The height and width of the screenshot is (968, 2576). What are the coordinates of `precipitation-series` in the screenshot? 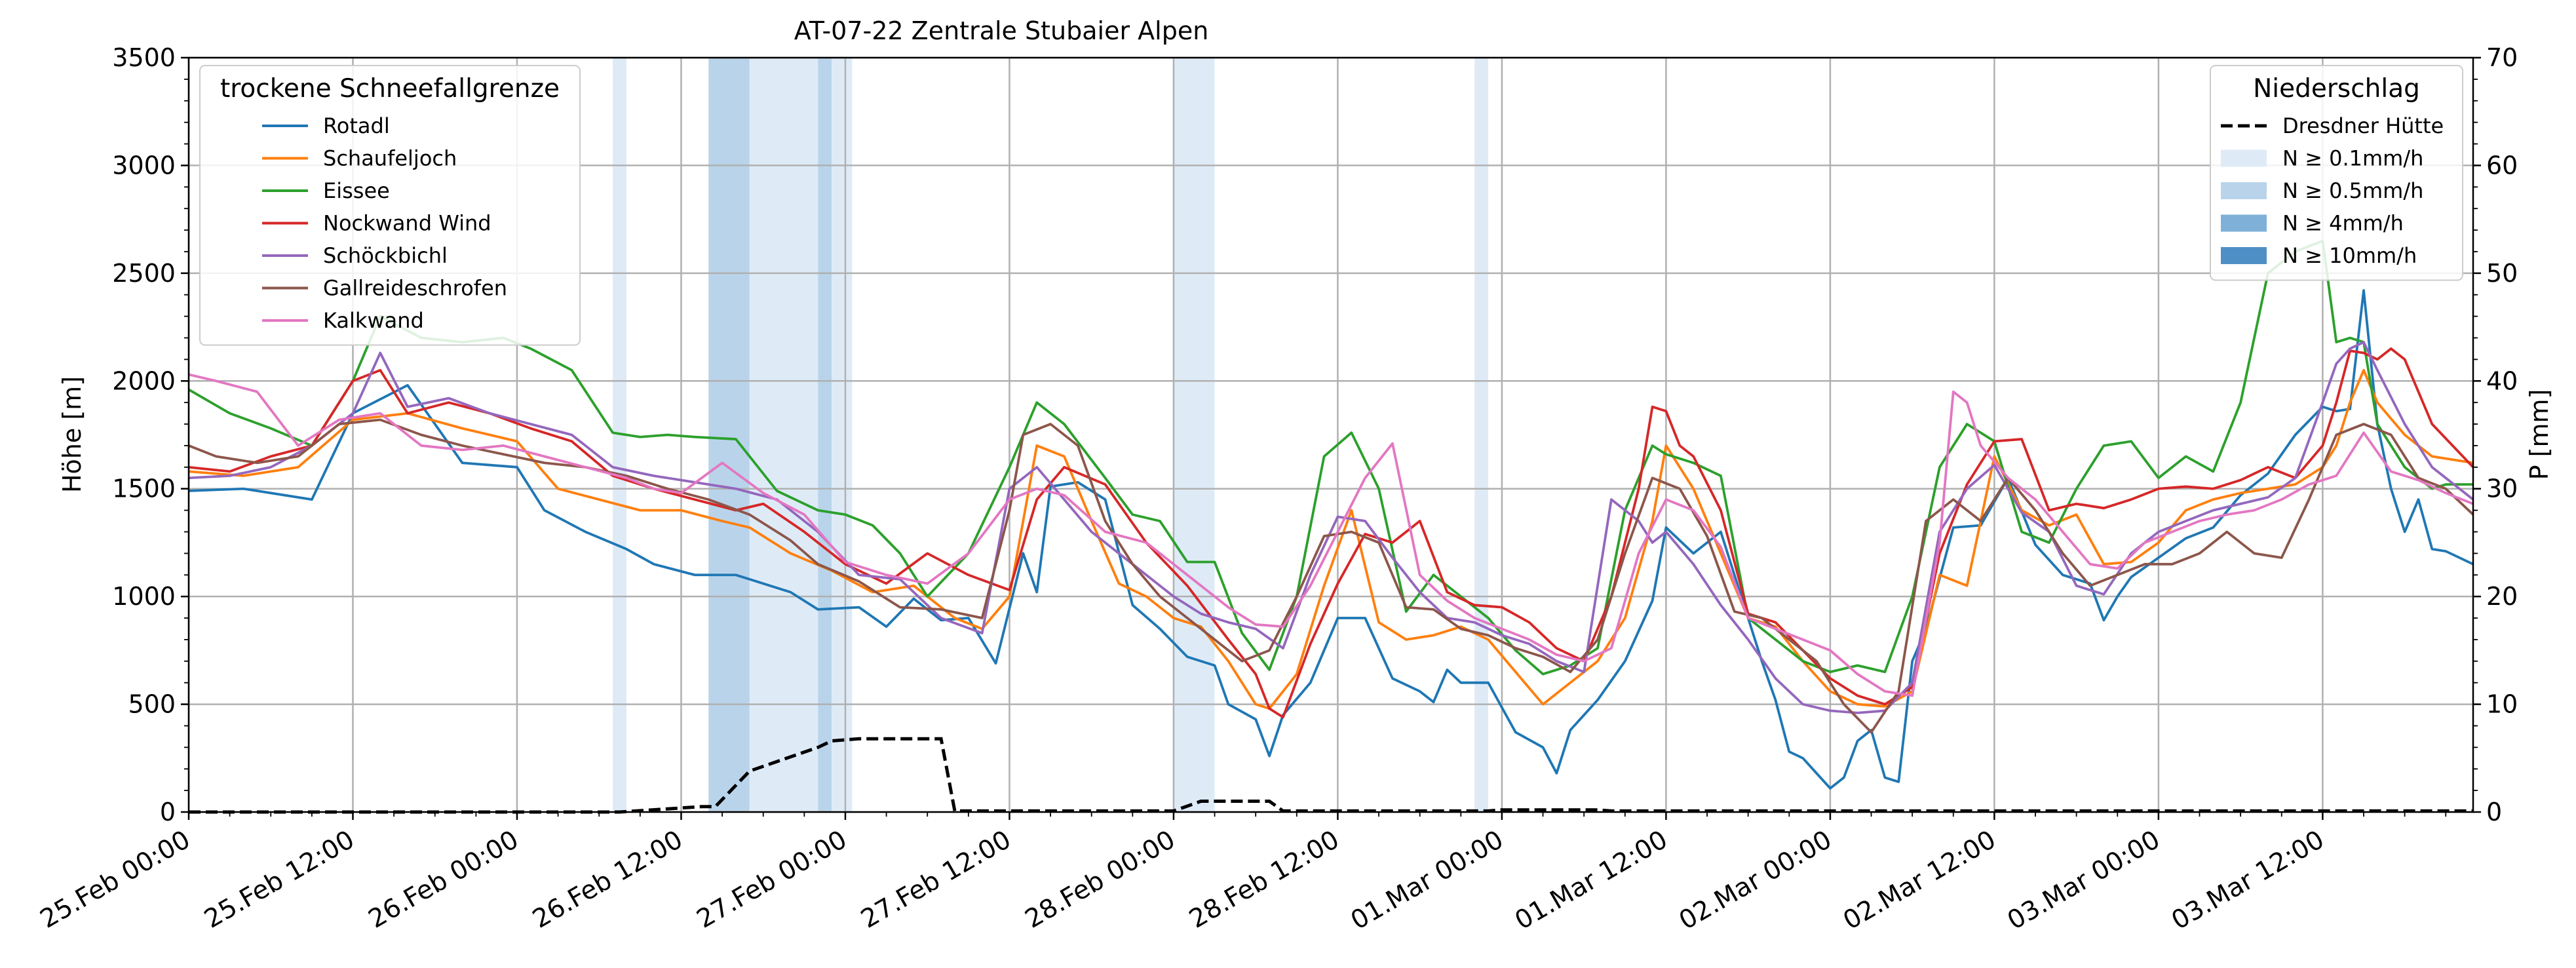 It's located at (1331, 776).